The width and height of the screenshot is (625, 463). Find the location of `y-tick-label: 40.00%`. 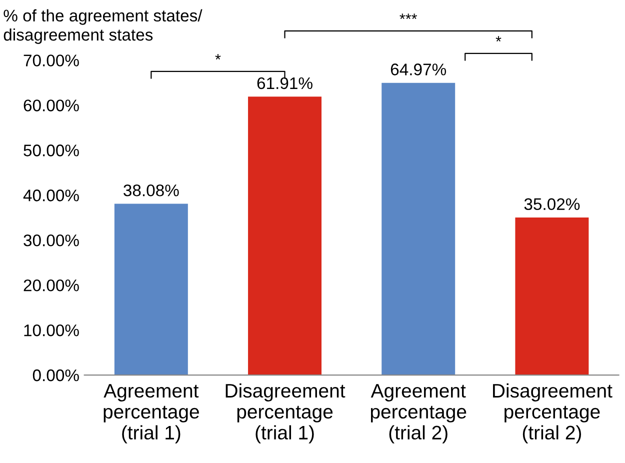

y-tick-label: 40.00% is located at coordinates (51, 196).